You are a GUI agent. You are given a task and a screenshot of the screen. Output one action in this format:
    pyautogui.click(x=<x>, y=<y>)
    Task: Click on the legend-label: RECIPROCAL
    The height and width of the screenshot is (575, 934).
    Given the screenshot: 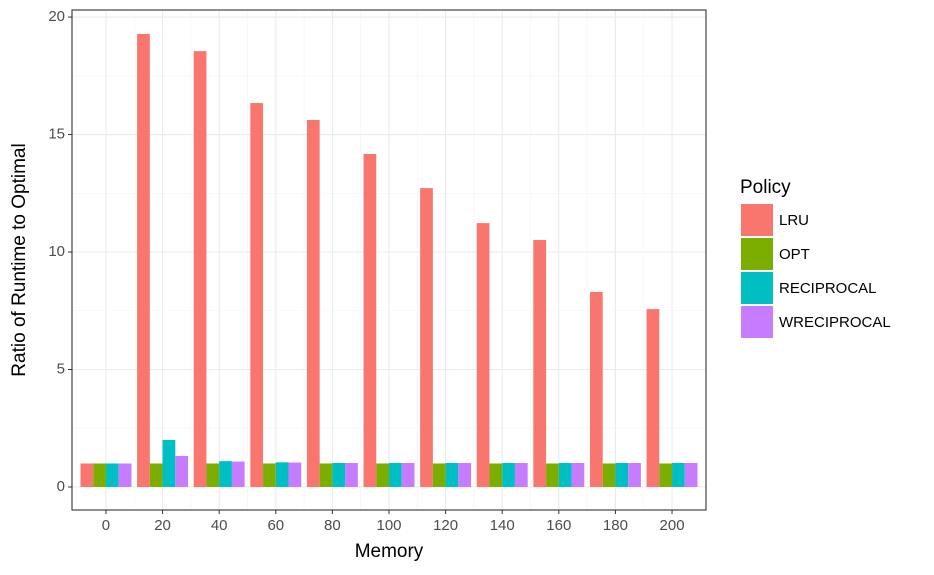 What is the action you would take?
    pyautogui.click(x=828, y=288)
    